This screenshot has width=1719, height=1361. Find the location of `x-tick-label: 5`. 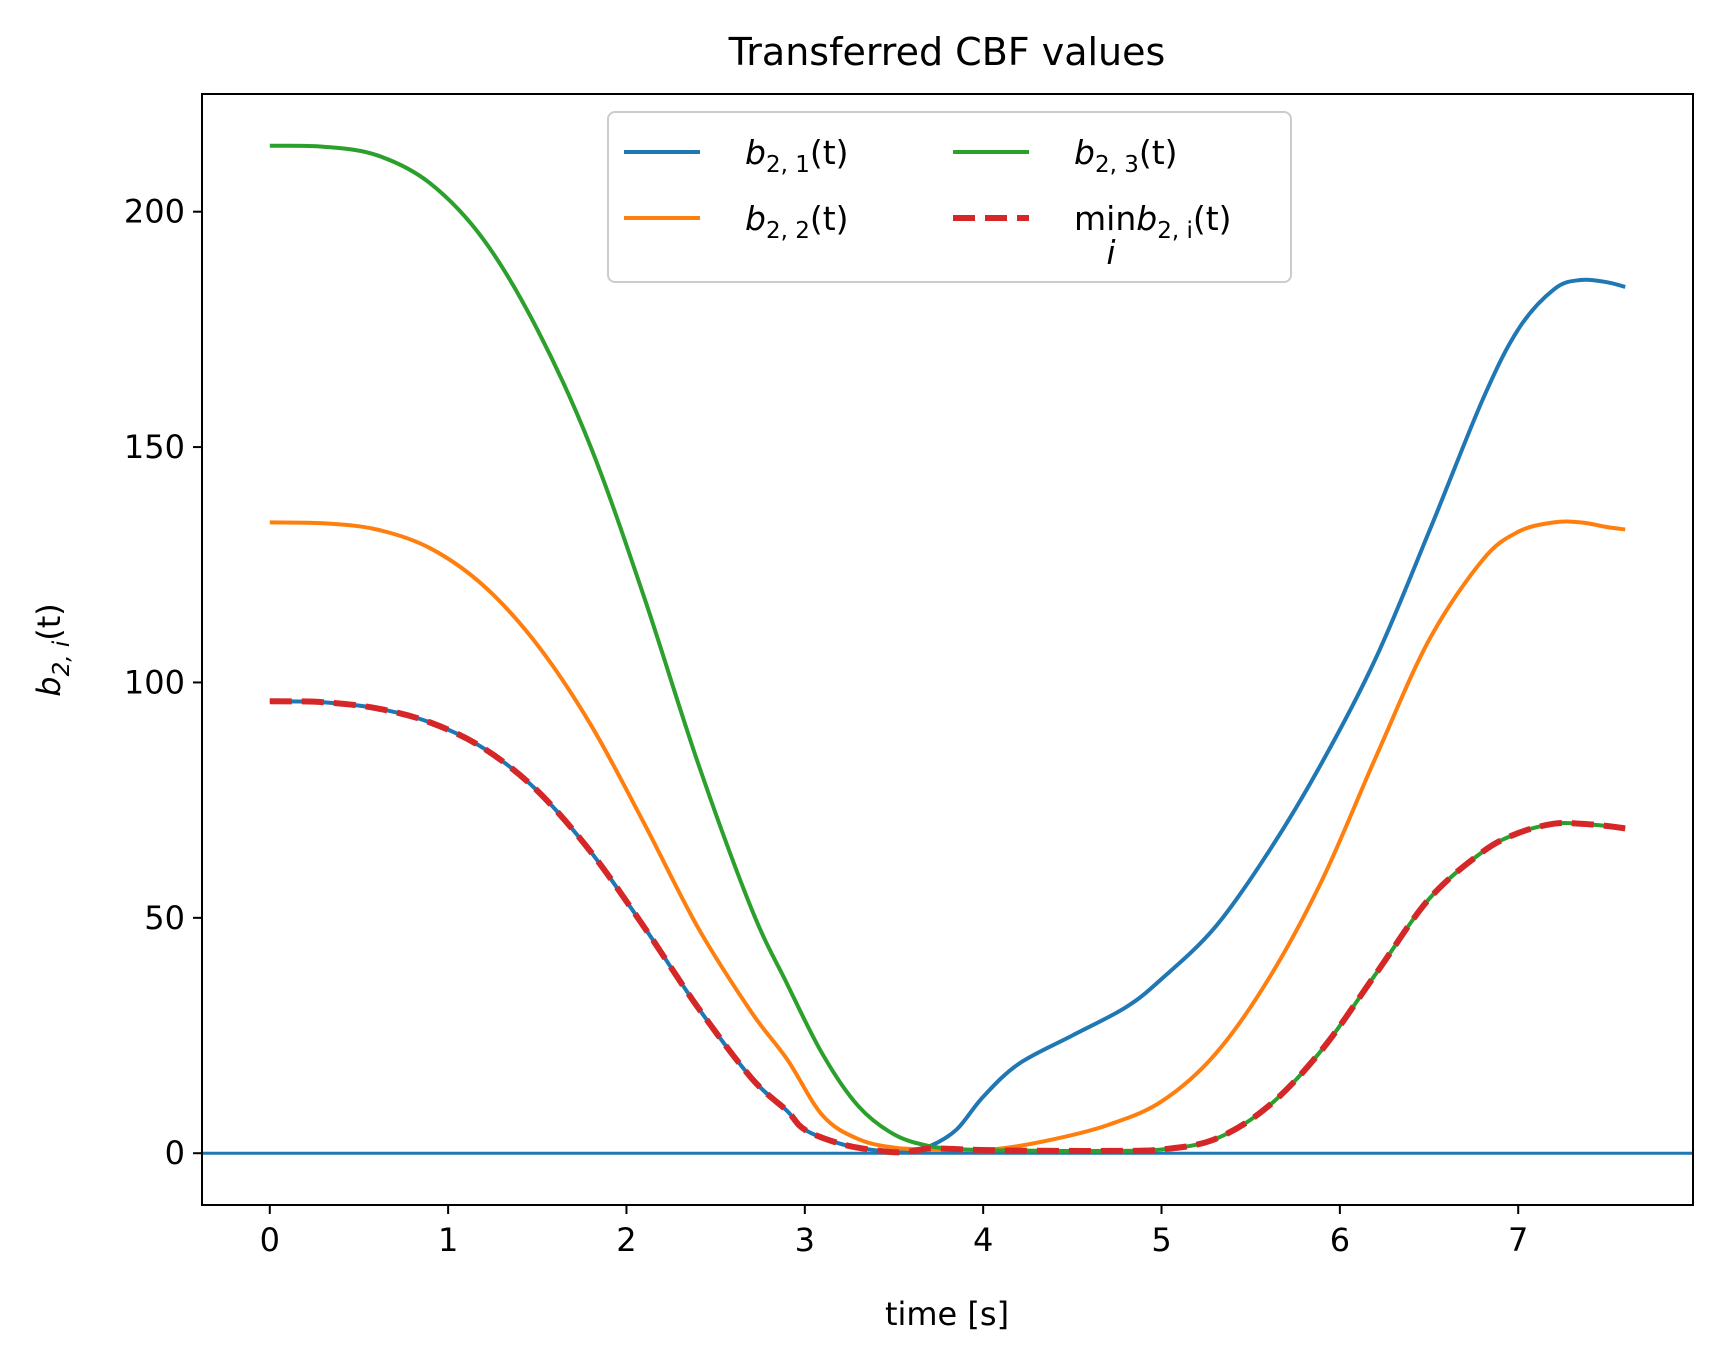

x-tick-label: 5 is located at coordinates (1161, 1240).